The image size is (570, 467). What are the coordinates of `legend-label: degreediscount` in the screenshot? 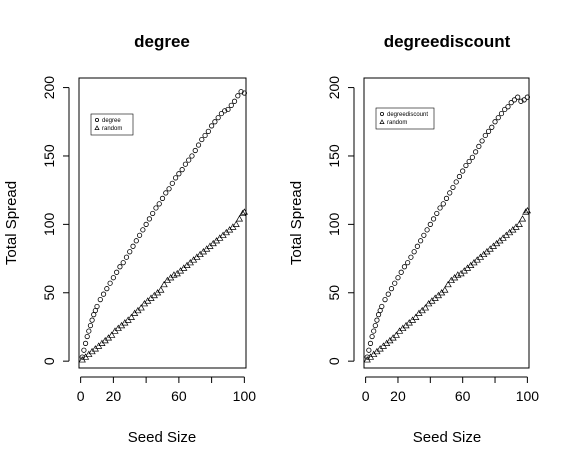 It's located at (407, 115).